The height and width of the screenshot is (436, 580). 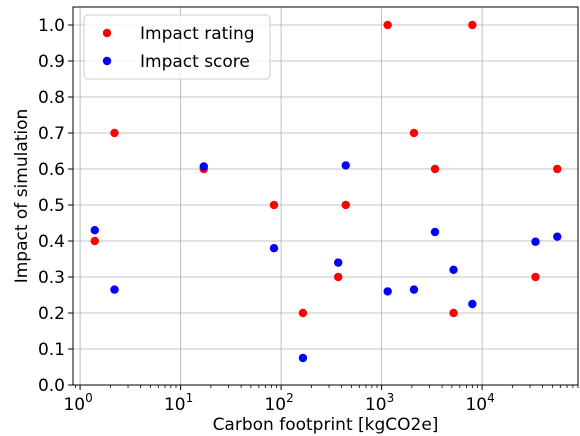 I want to click on y-tick-label: 0.3, so click(x=51, y=278).